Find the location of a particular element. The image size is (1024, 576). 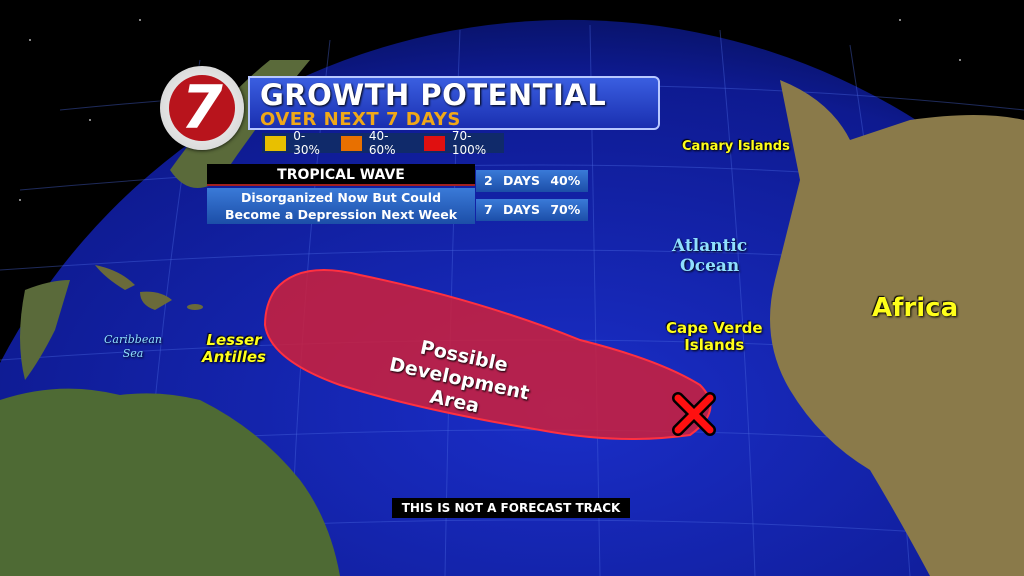

label-line: Sea is located at coordinates (133, 353).